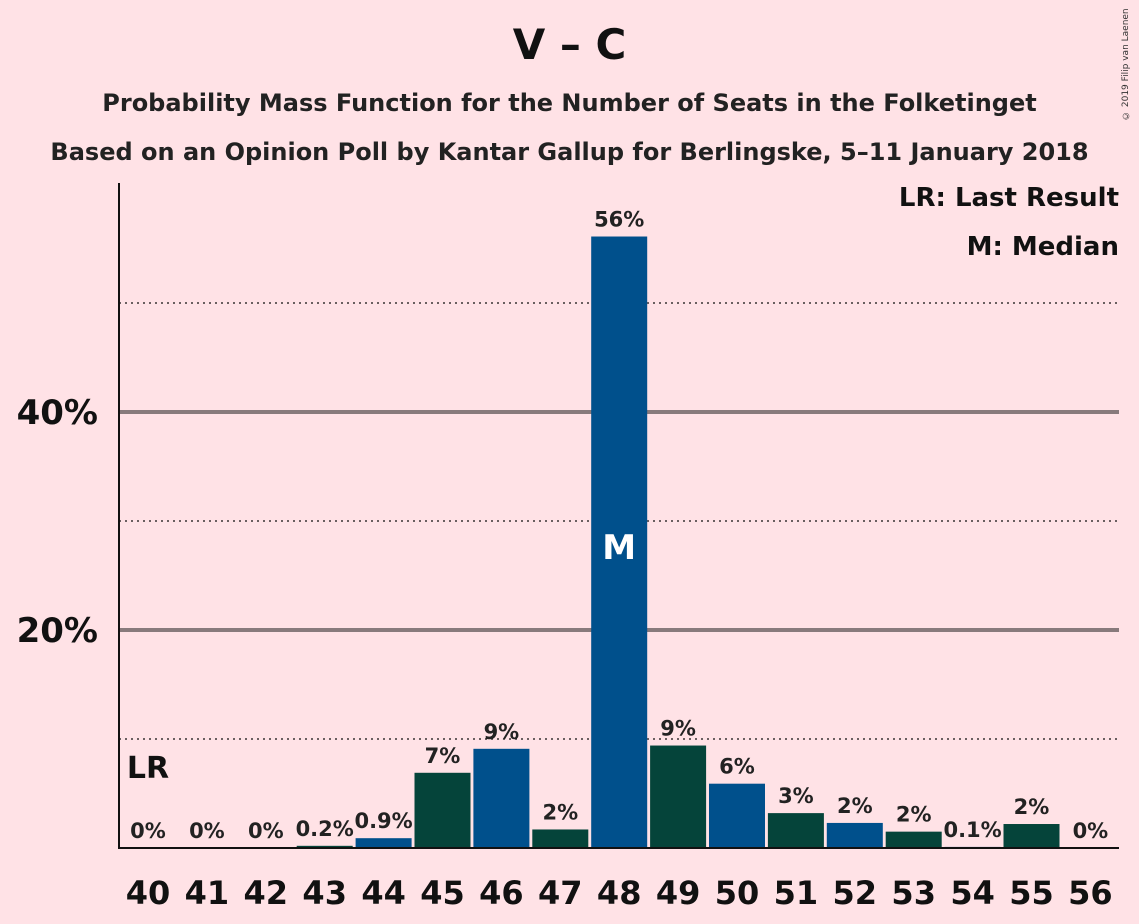 The height and width of the screenshot is (924, 1139). Describe the element at coordinates (1008, 198) in the screenshot. I see `legend-last-result: LR: Last Result` at that location.